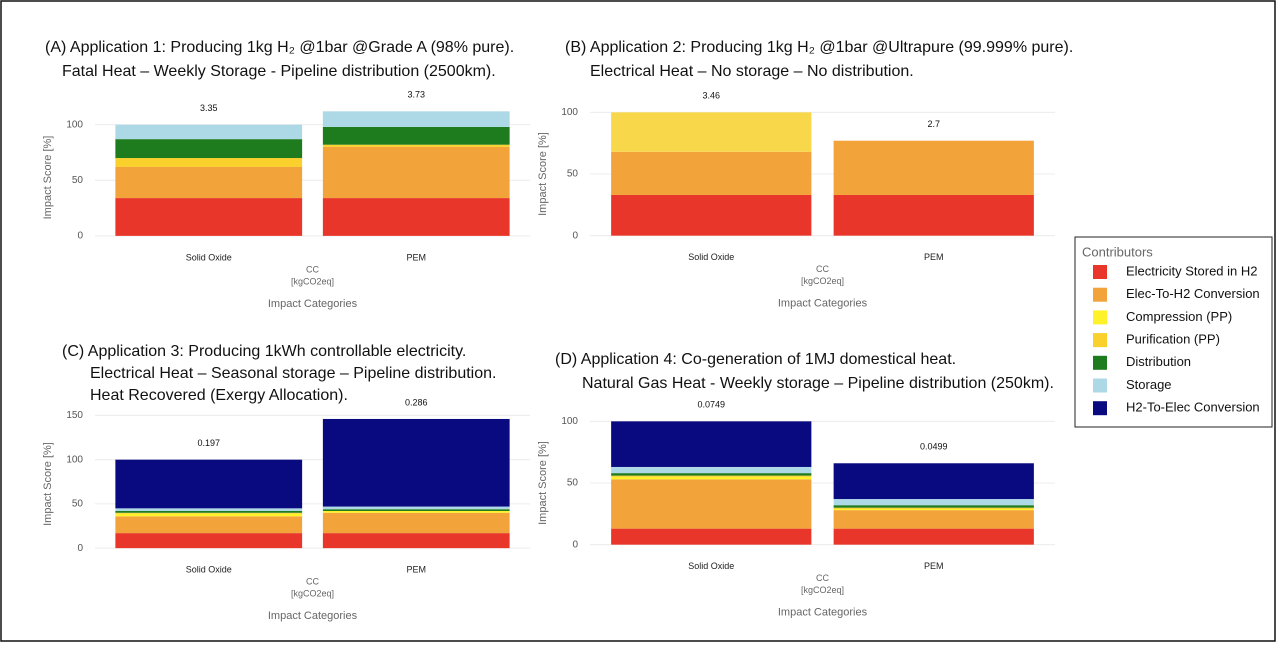  I want to click on chart-title: Heat Recovered (Exergy Allocation)., so click(219, 395).